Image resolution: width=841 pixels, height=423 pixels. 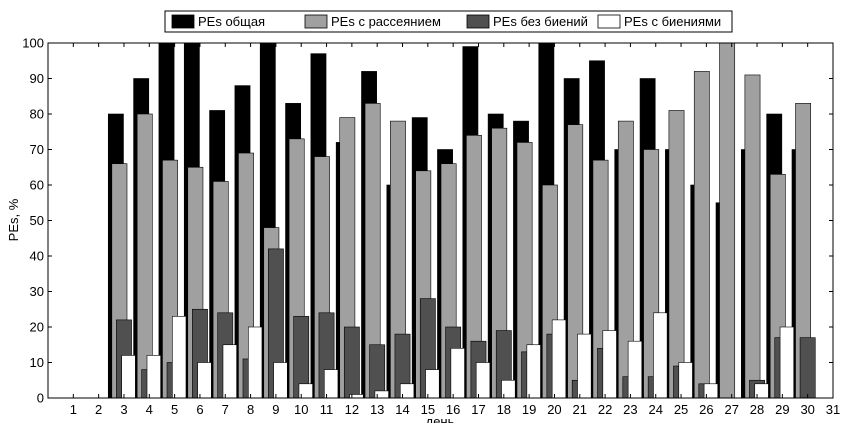 What do you see at coordinates (833, 409) in the screenshot?
I see `x-tick-label-31: 31` at bounding box center [833, 409].